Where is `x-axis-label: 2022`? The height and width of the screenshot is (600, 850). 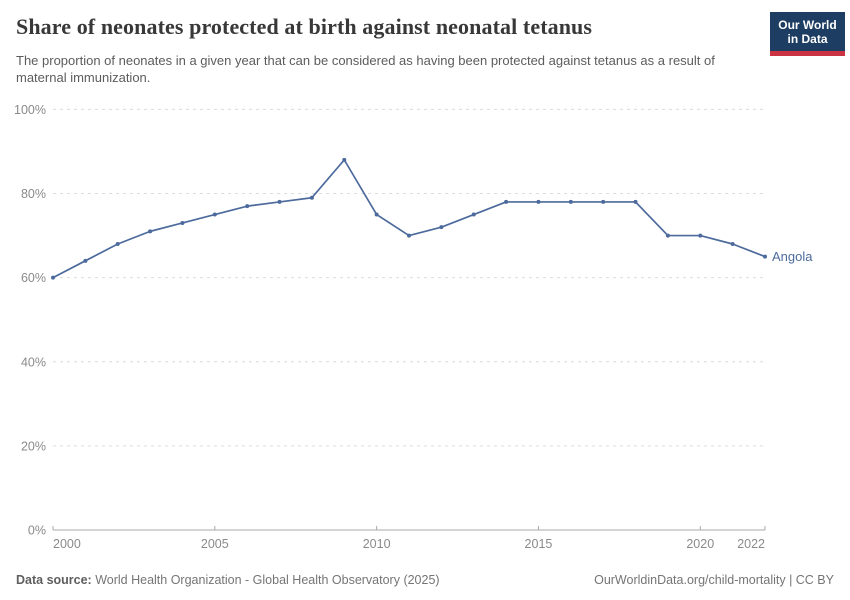 x-axis-label: 2022 is located at coordinates (751, 544).